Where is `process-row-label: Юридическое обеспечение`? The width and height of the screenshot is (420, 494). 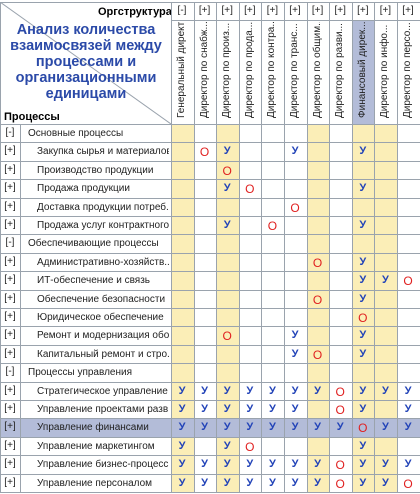
process-row-label: Юридическое обеспечение is located at coordinates (100, 317).